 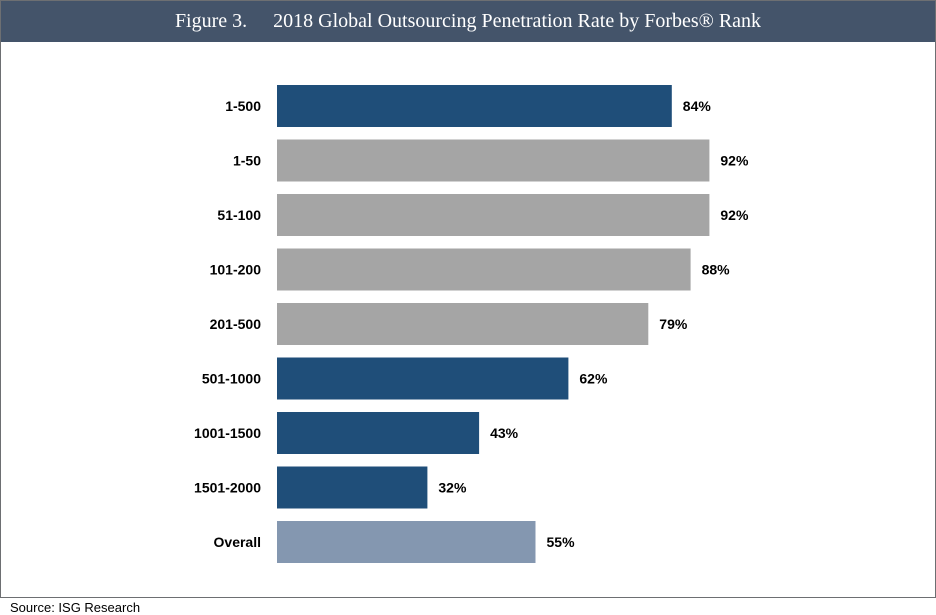 What do you see at coordinates (673, 324) in the screenshot?
I see `data-label: 79%` at bounding box center [673, 324].